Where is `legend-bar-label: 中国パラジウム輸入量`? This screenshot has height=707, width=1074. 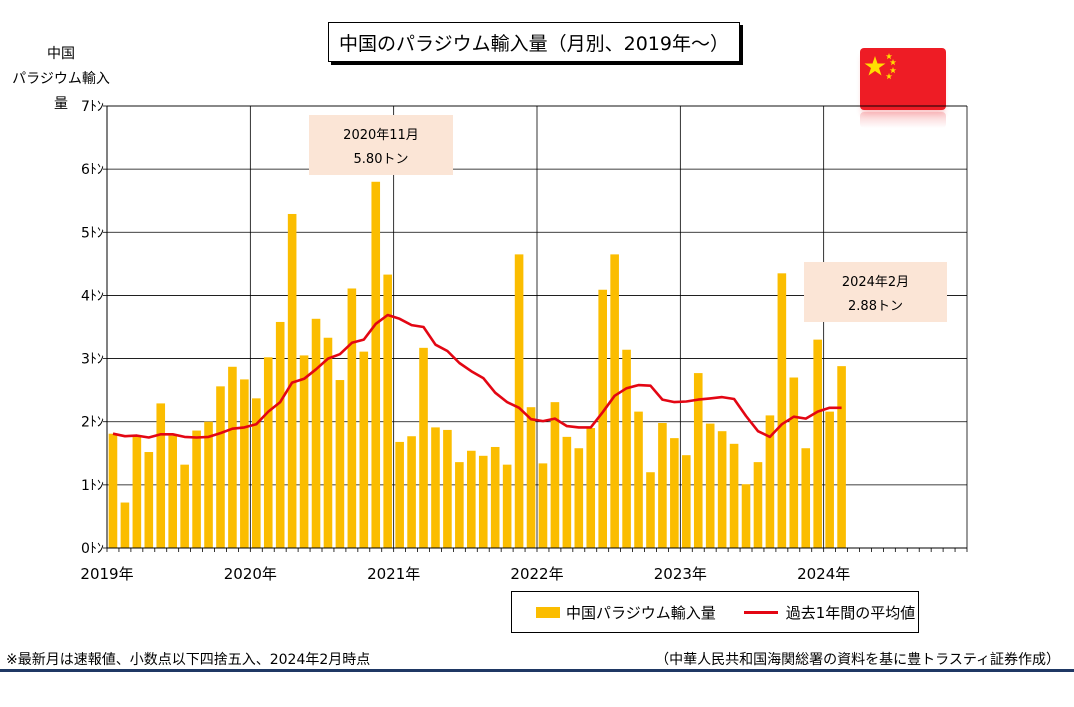
legend-bar-label: 中国パラジウム輸入量 is located at coordinates (641, 612).